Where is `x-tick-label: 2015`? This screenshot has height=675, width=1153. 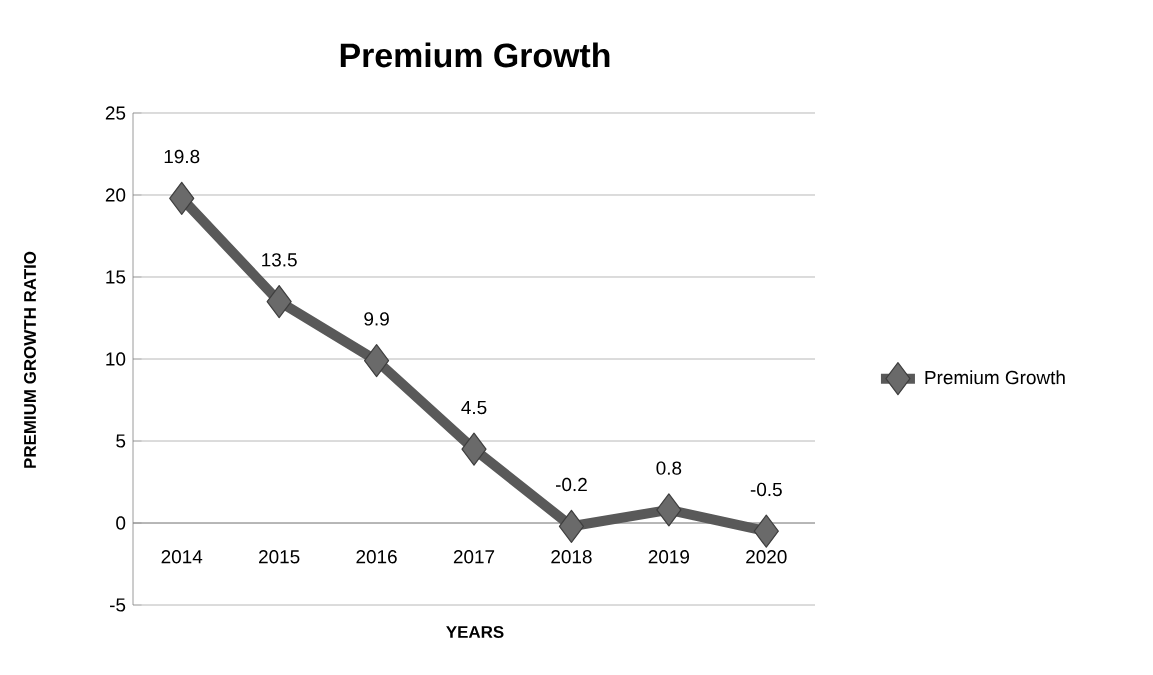 x-tick-label: 2015 is located at coordinates (279, 557).